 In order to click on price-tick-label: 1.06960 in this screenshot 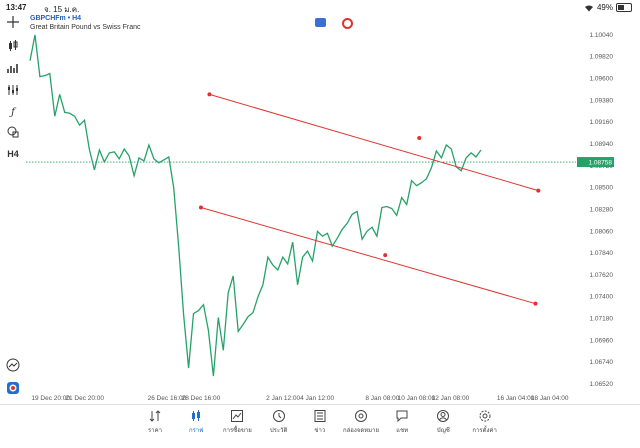, I will do `click(602, 340)`.